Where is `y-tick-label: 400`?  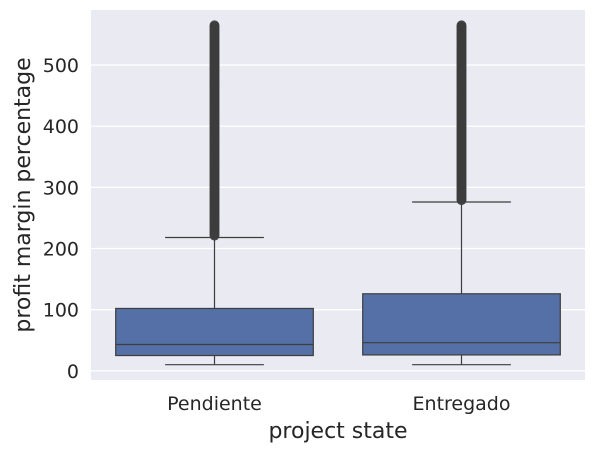
y-tick-label: 400 is located at coordinates (61, 127).